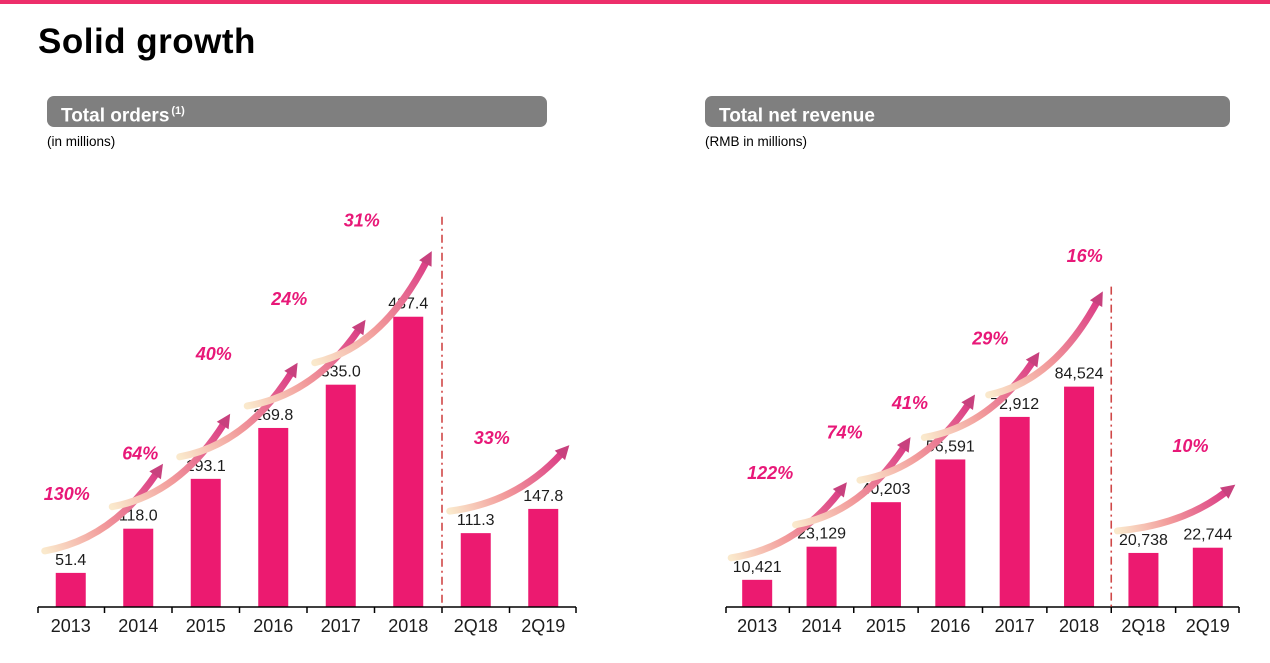  Describe the element at coordinates (1190, 446) in the screenshot. I see `growth-percent-label: 10%` at that location.